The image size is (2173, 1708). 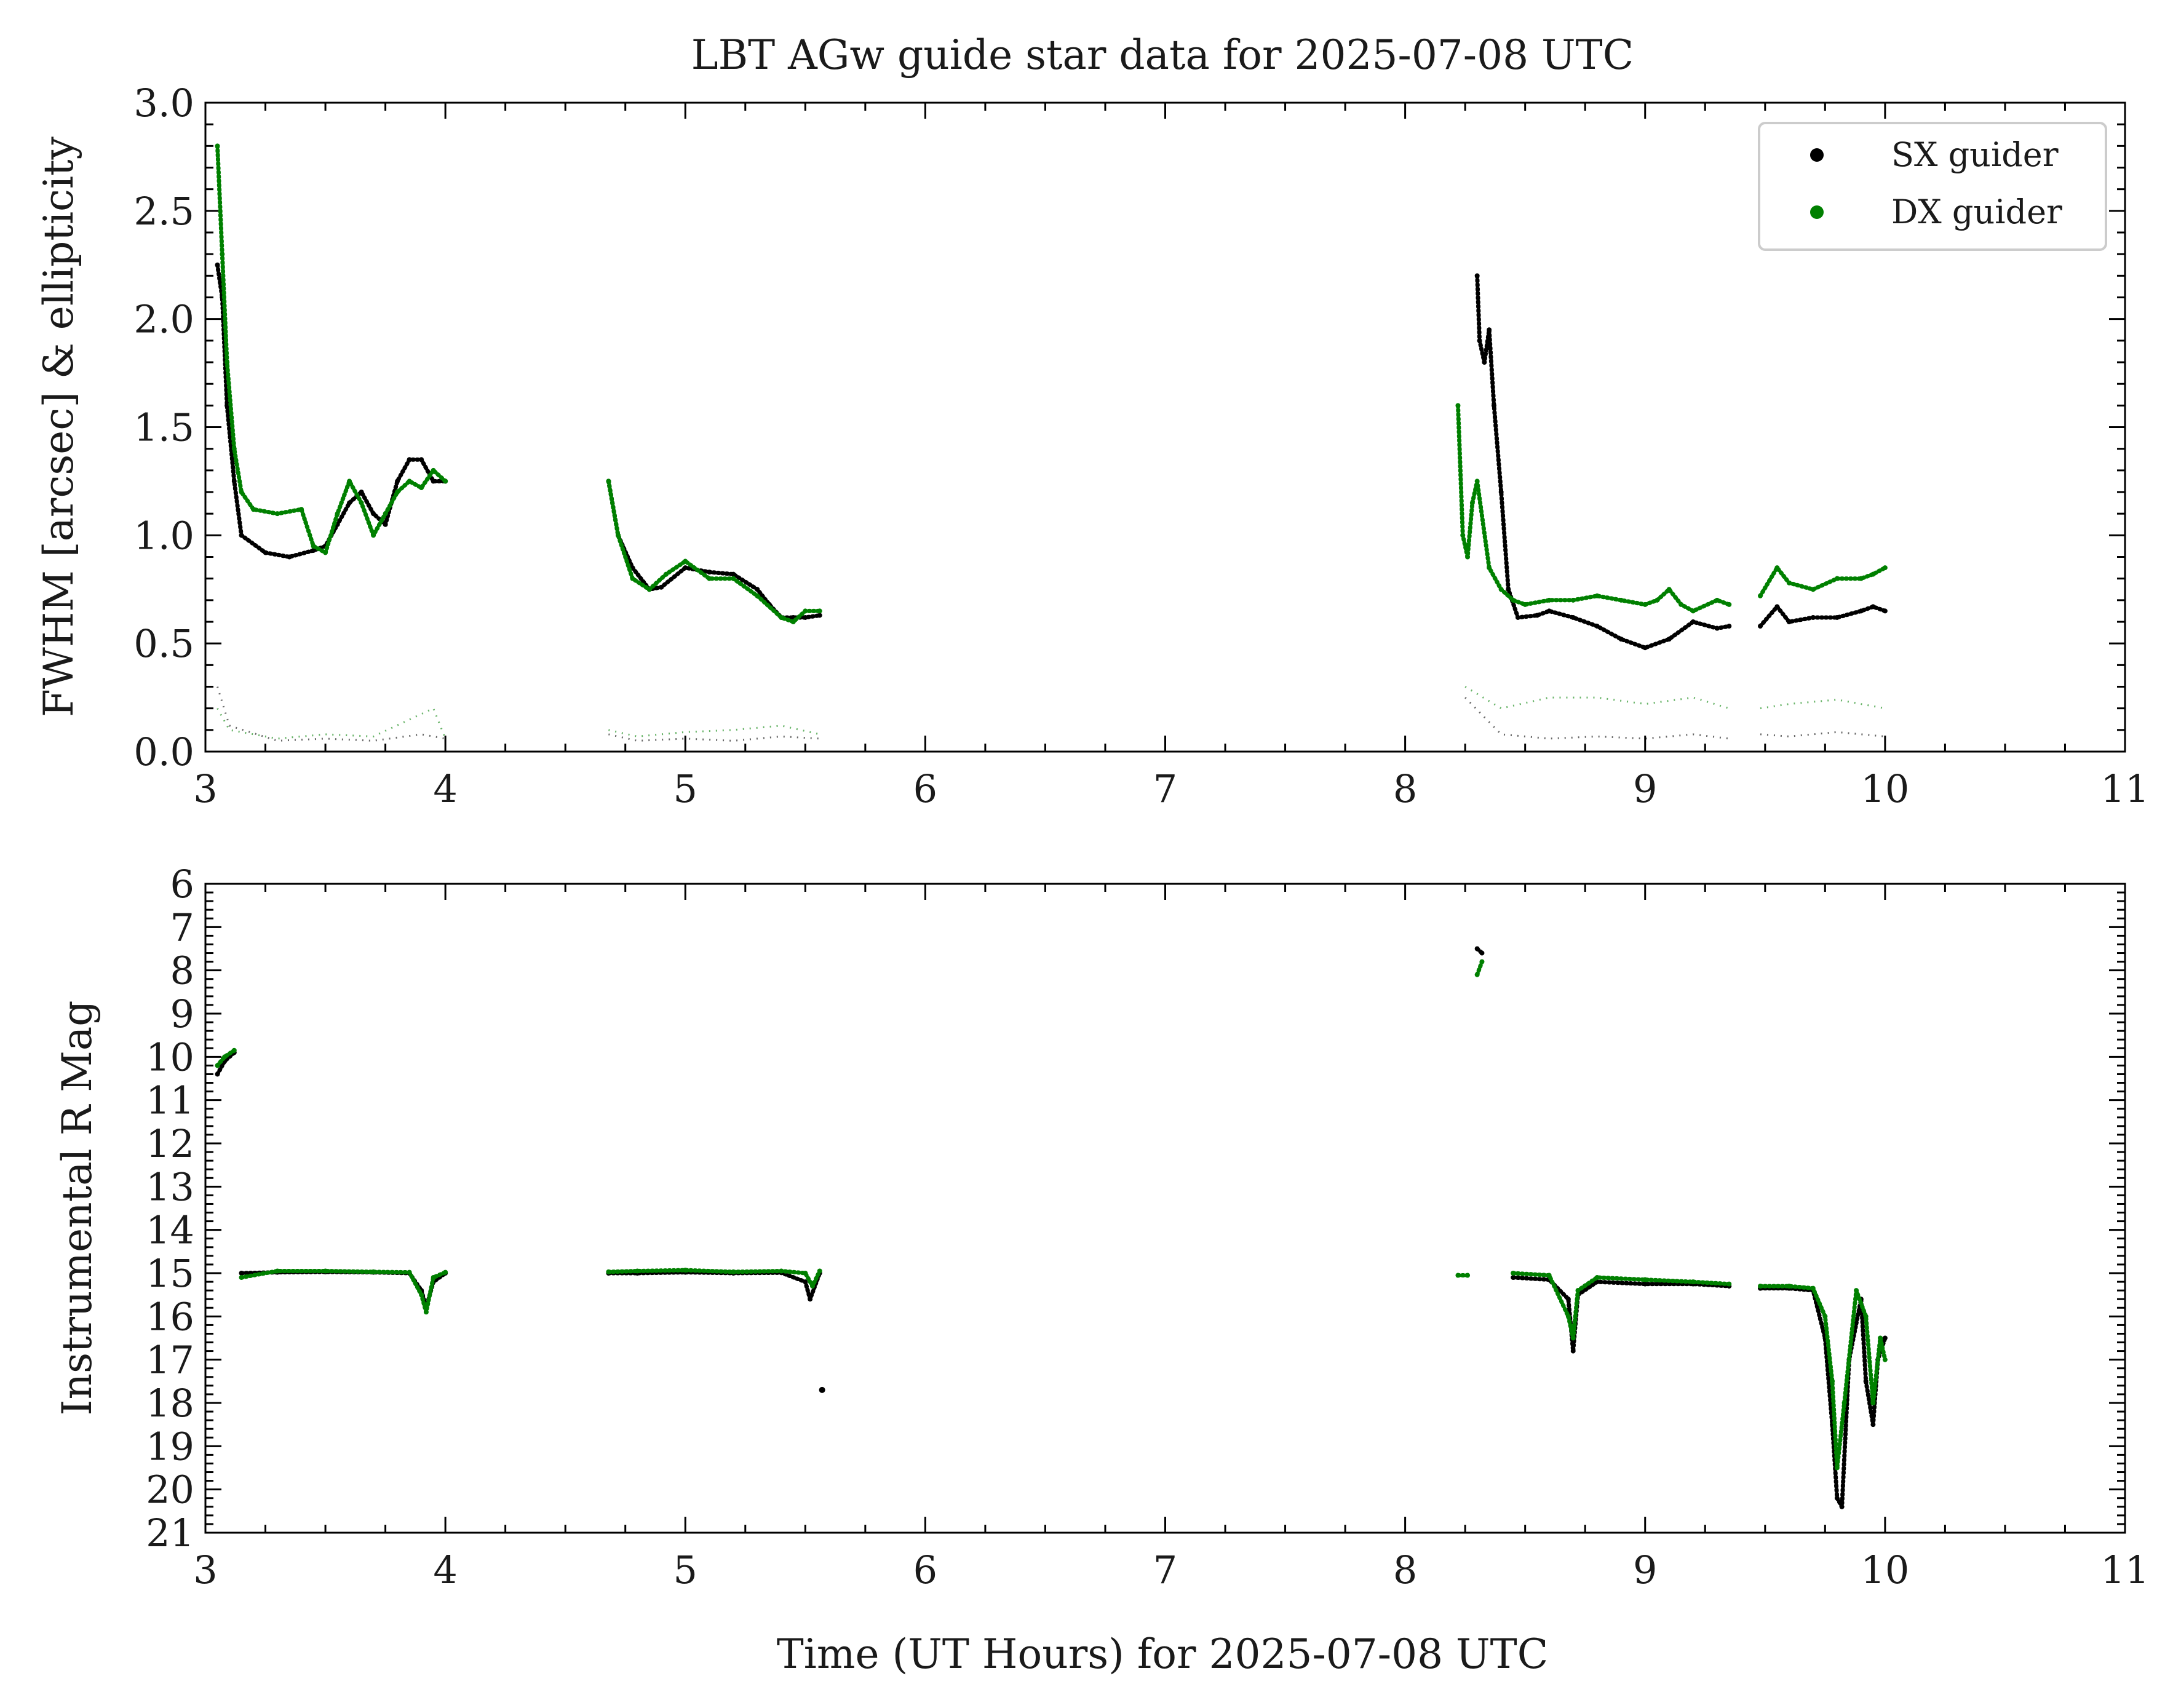 What do you see at coordinates (170, 1101) in the screenshot?
I see `y-tick-label-bottom: 11` at bounding box center [170, 1101].